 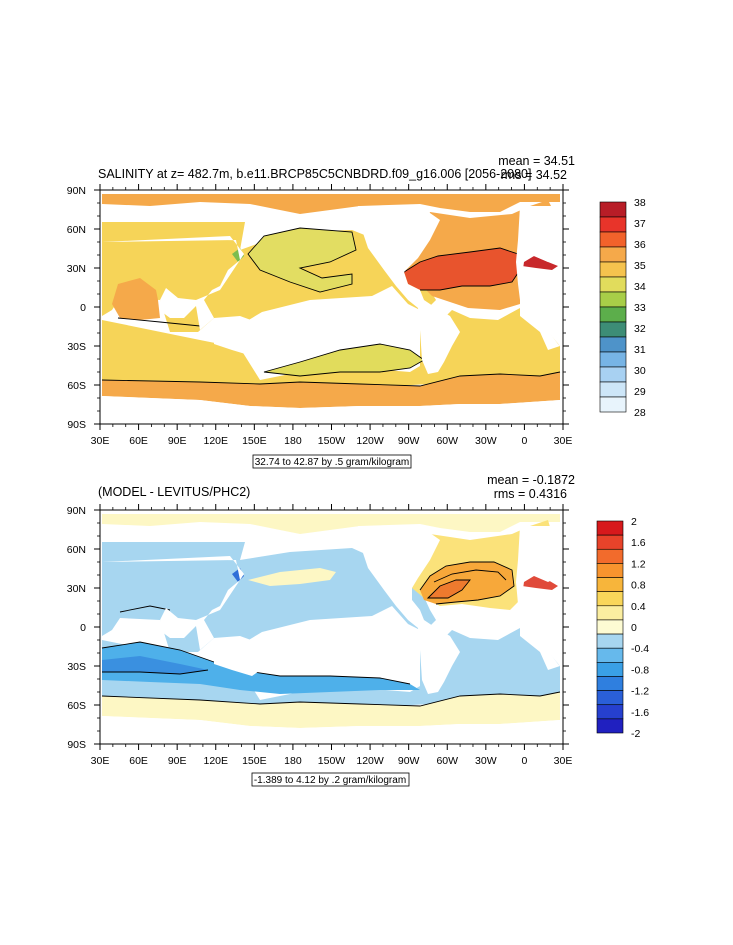 What do you see at coordinates (638, 543) in the screenshot?
I see `bottom-colorbar-label: 1.6` at bounding box center [638, 543].